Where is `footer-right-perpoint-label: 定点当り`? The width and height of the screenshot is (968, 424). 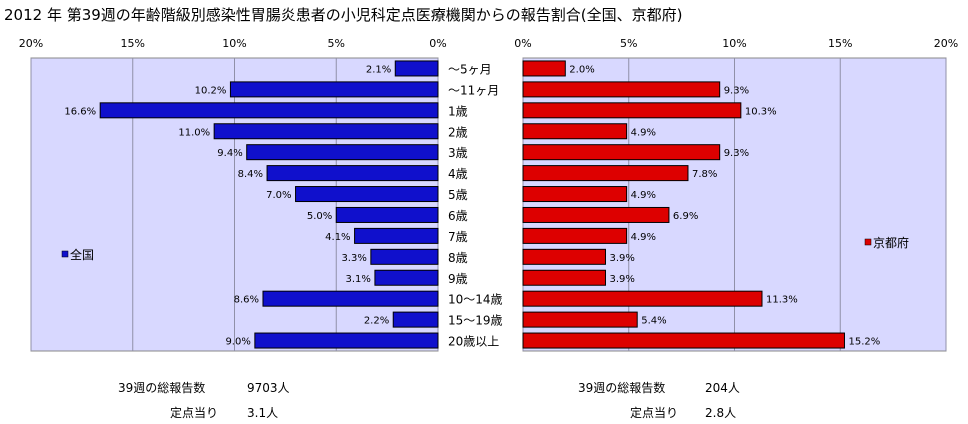
footer-right-perpoint-label: 定点当り is located at coordinates (654, 413).